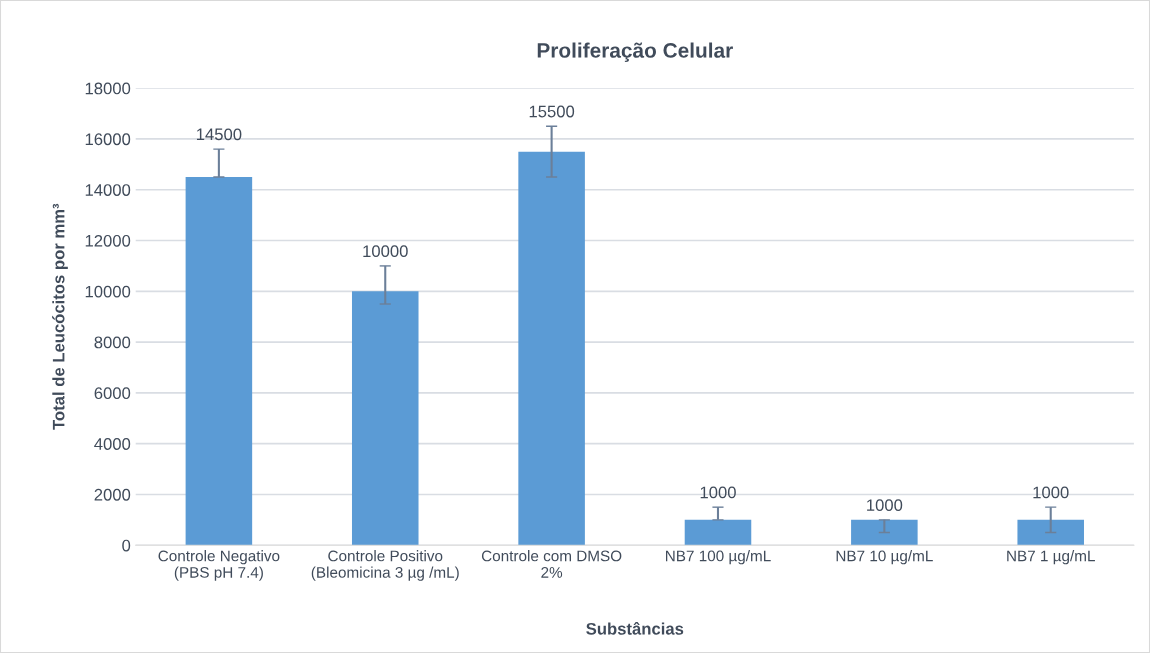  What do you see at coordinates (385, 251) in the screenshot?
I see `data-label: 10000` at bounding box center [385, 251].